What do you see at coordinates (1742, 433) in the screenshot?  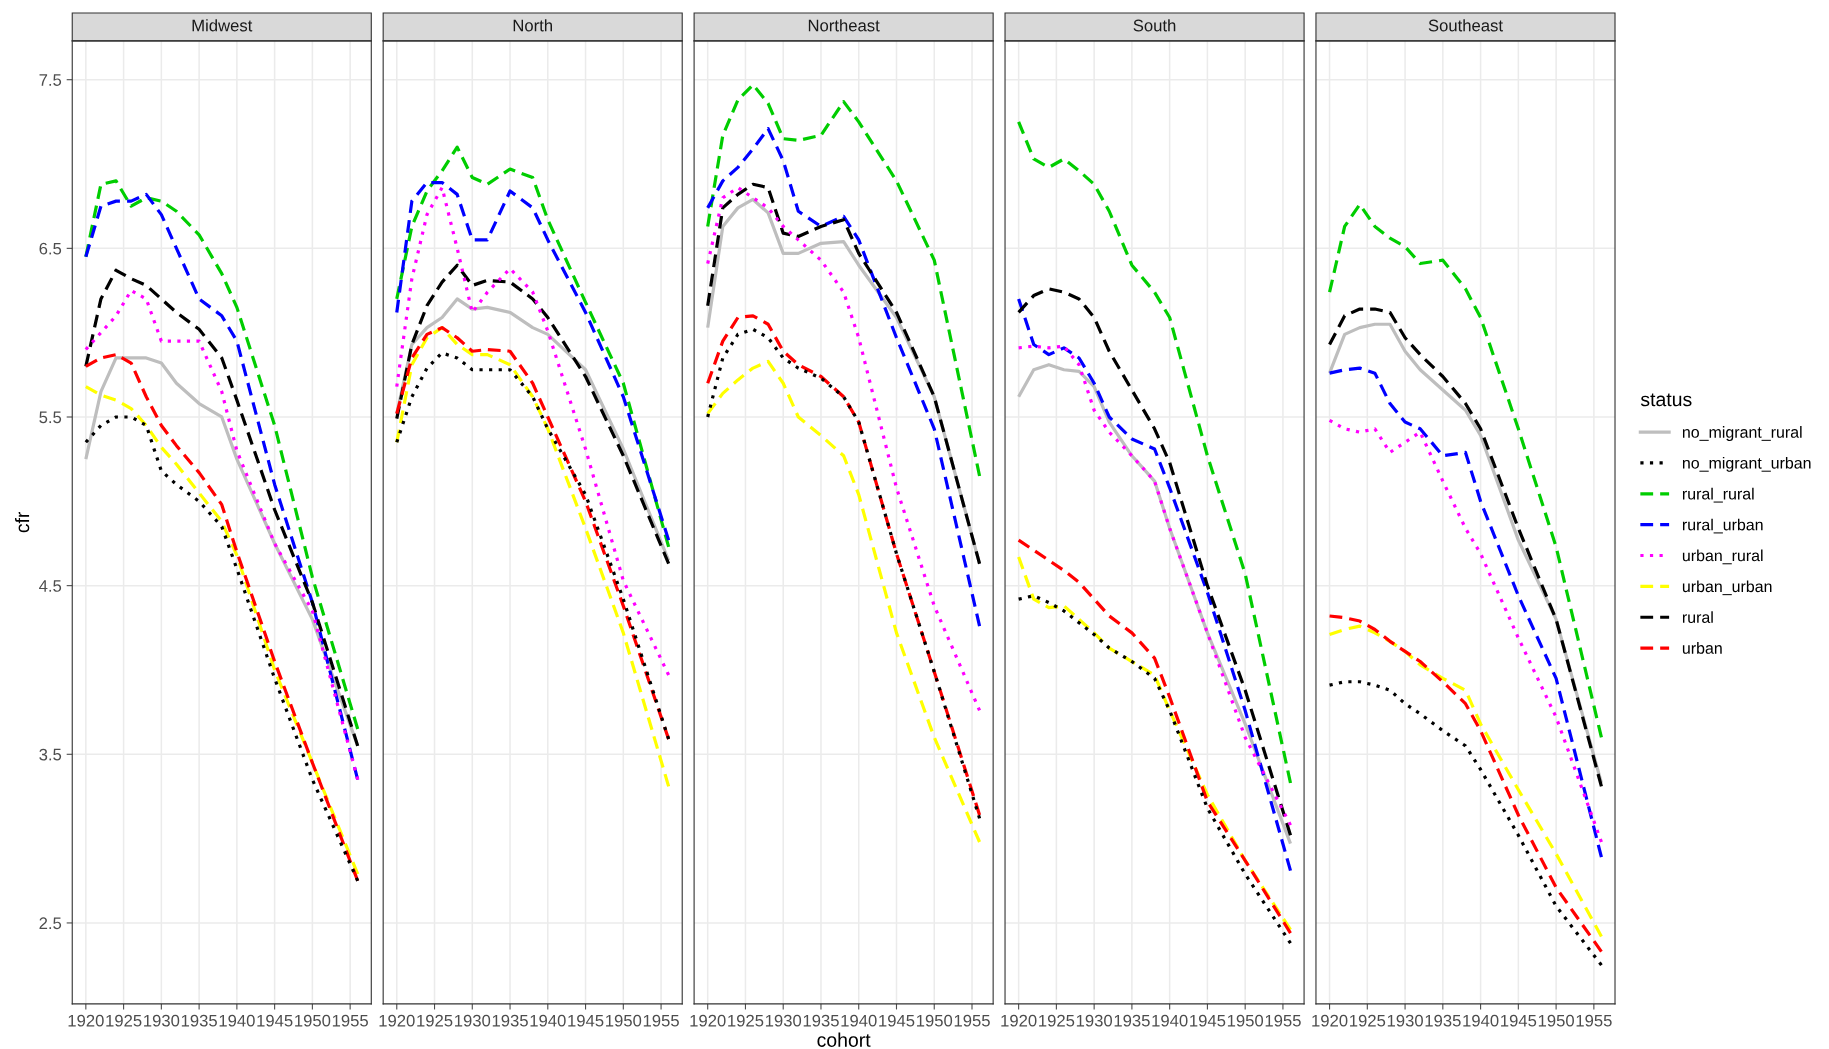 I see `legend-label: no_migrant_rural` at bounding box center [1742, 433].